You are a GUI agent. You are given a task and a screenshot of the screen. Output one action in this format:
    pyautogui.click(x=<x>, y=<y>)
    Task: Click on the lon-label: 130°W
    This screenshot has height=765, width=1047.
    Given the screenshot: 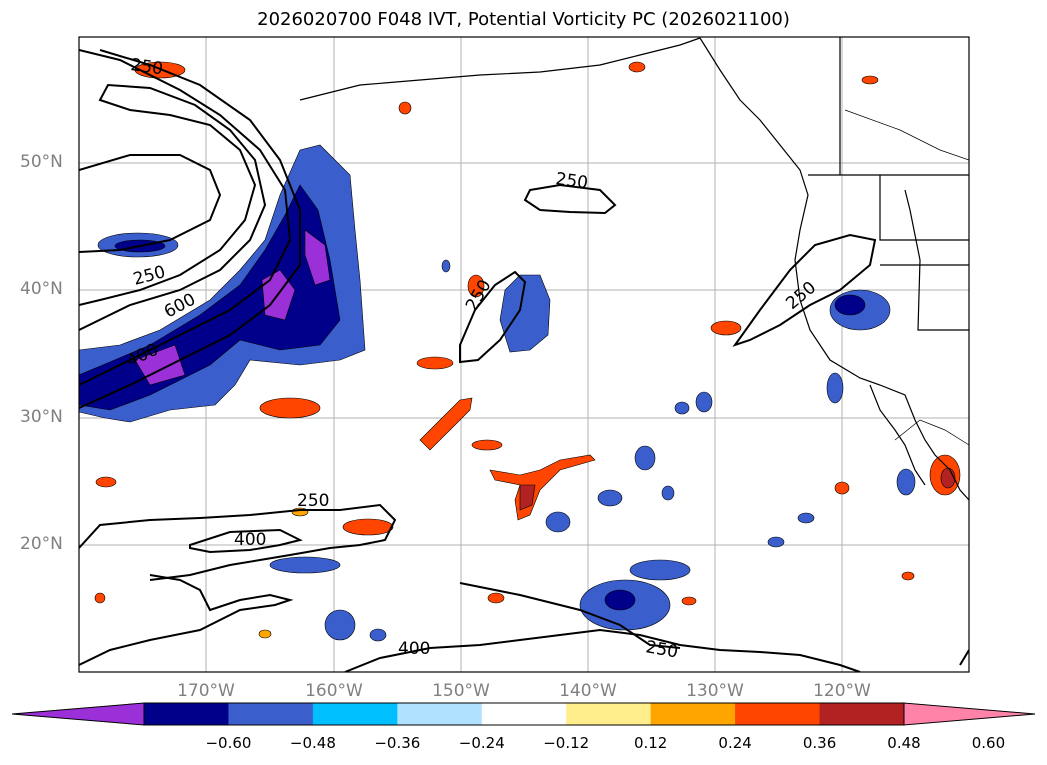 What is the action you would take?
    pyautogui.click(x=715, y=691)
    